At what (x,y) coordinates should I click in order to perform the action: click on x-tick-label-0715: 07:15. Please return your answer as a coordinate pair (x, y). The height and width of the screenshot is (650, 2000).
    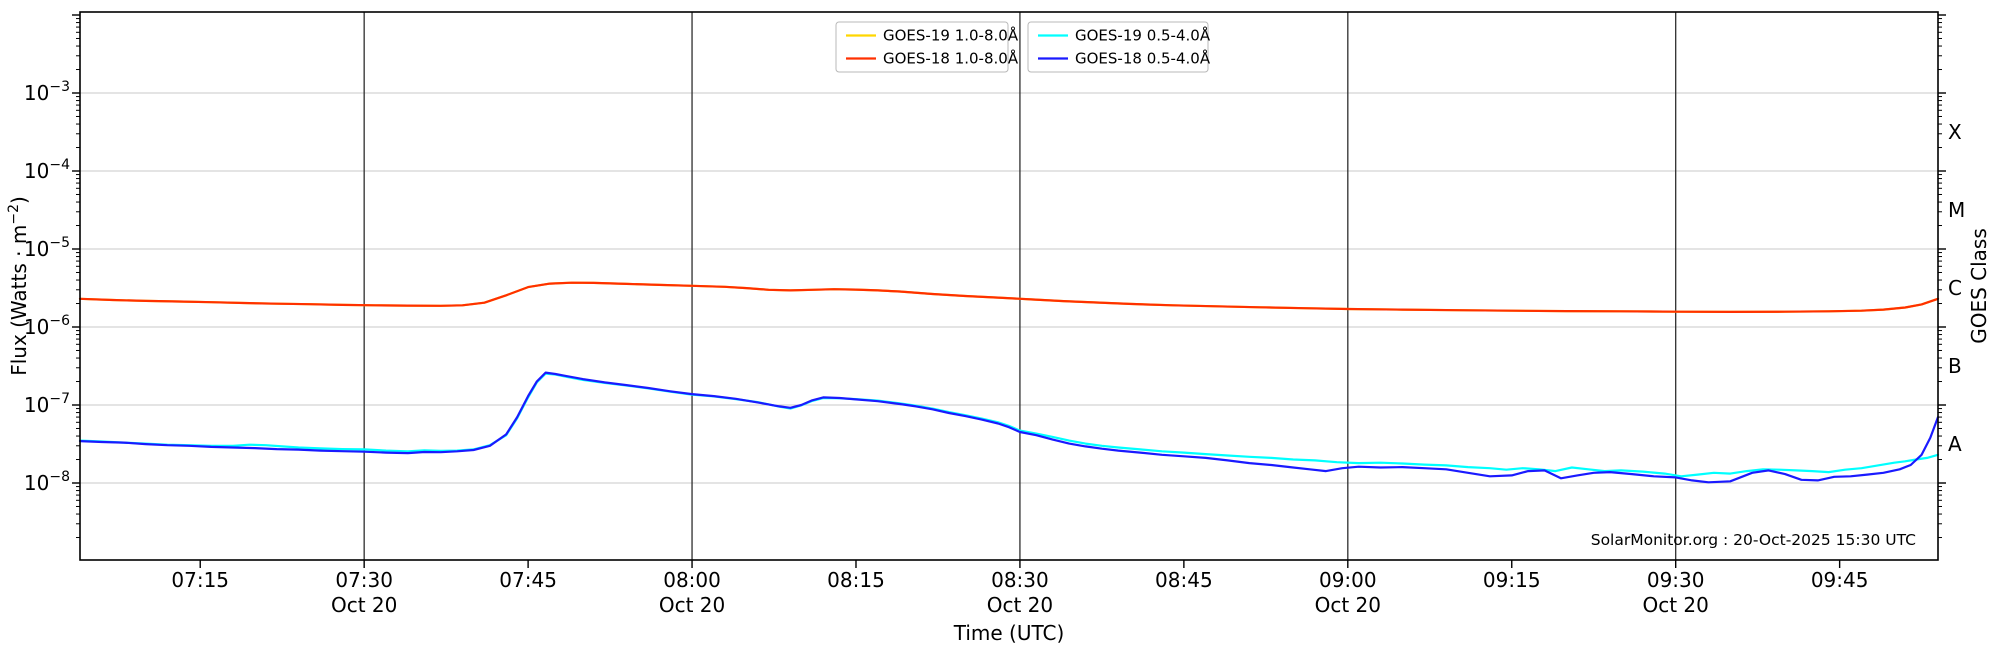
    Looking at the image, I should click on (200, 580).